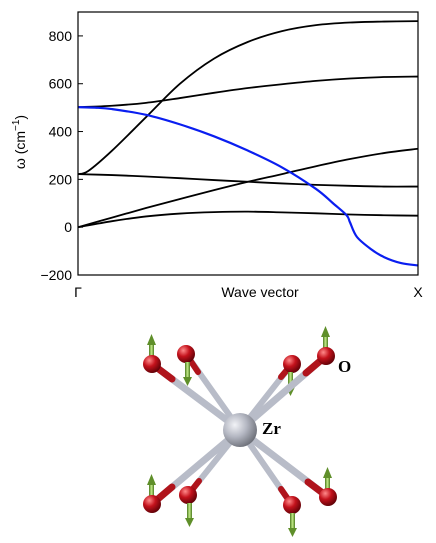 Image resolution: width=436 pixels, height=543 pixels. What do you see at coordinates (61, 36) in the screenshot?
I see `y-tick-label: 800` at bounding box center [61, 36].